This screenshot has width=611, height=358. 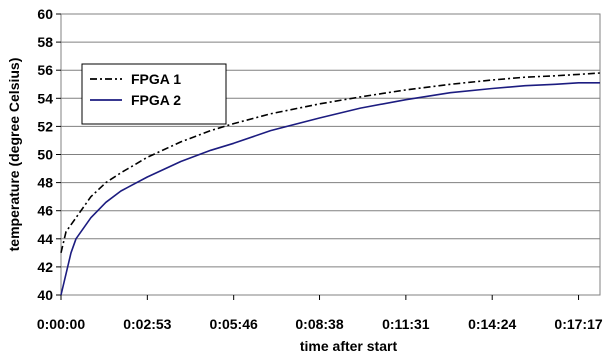 What do you see at coordinates (14, 155) in the screenshot?
I see `y-axis-title: temperature (degree Celsius)` at bounding box center [14, 155].